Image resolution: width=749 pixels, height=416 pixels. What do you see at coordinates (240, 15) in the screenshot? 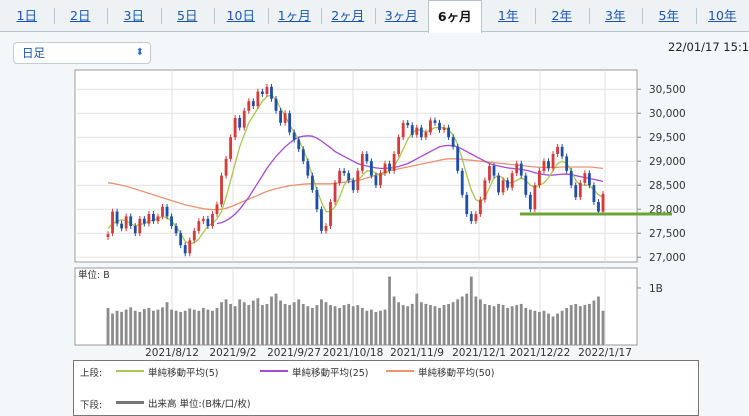
I see `tab-10日: 10日` at bounding box center [240, 15].